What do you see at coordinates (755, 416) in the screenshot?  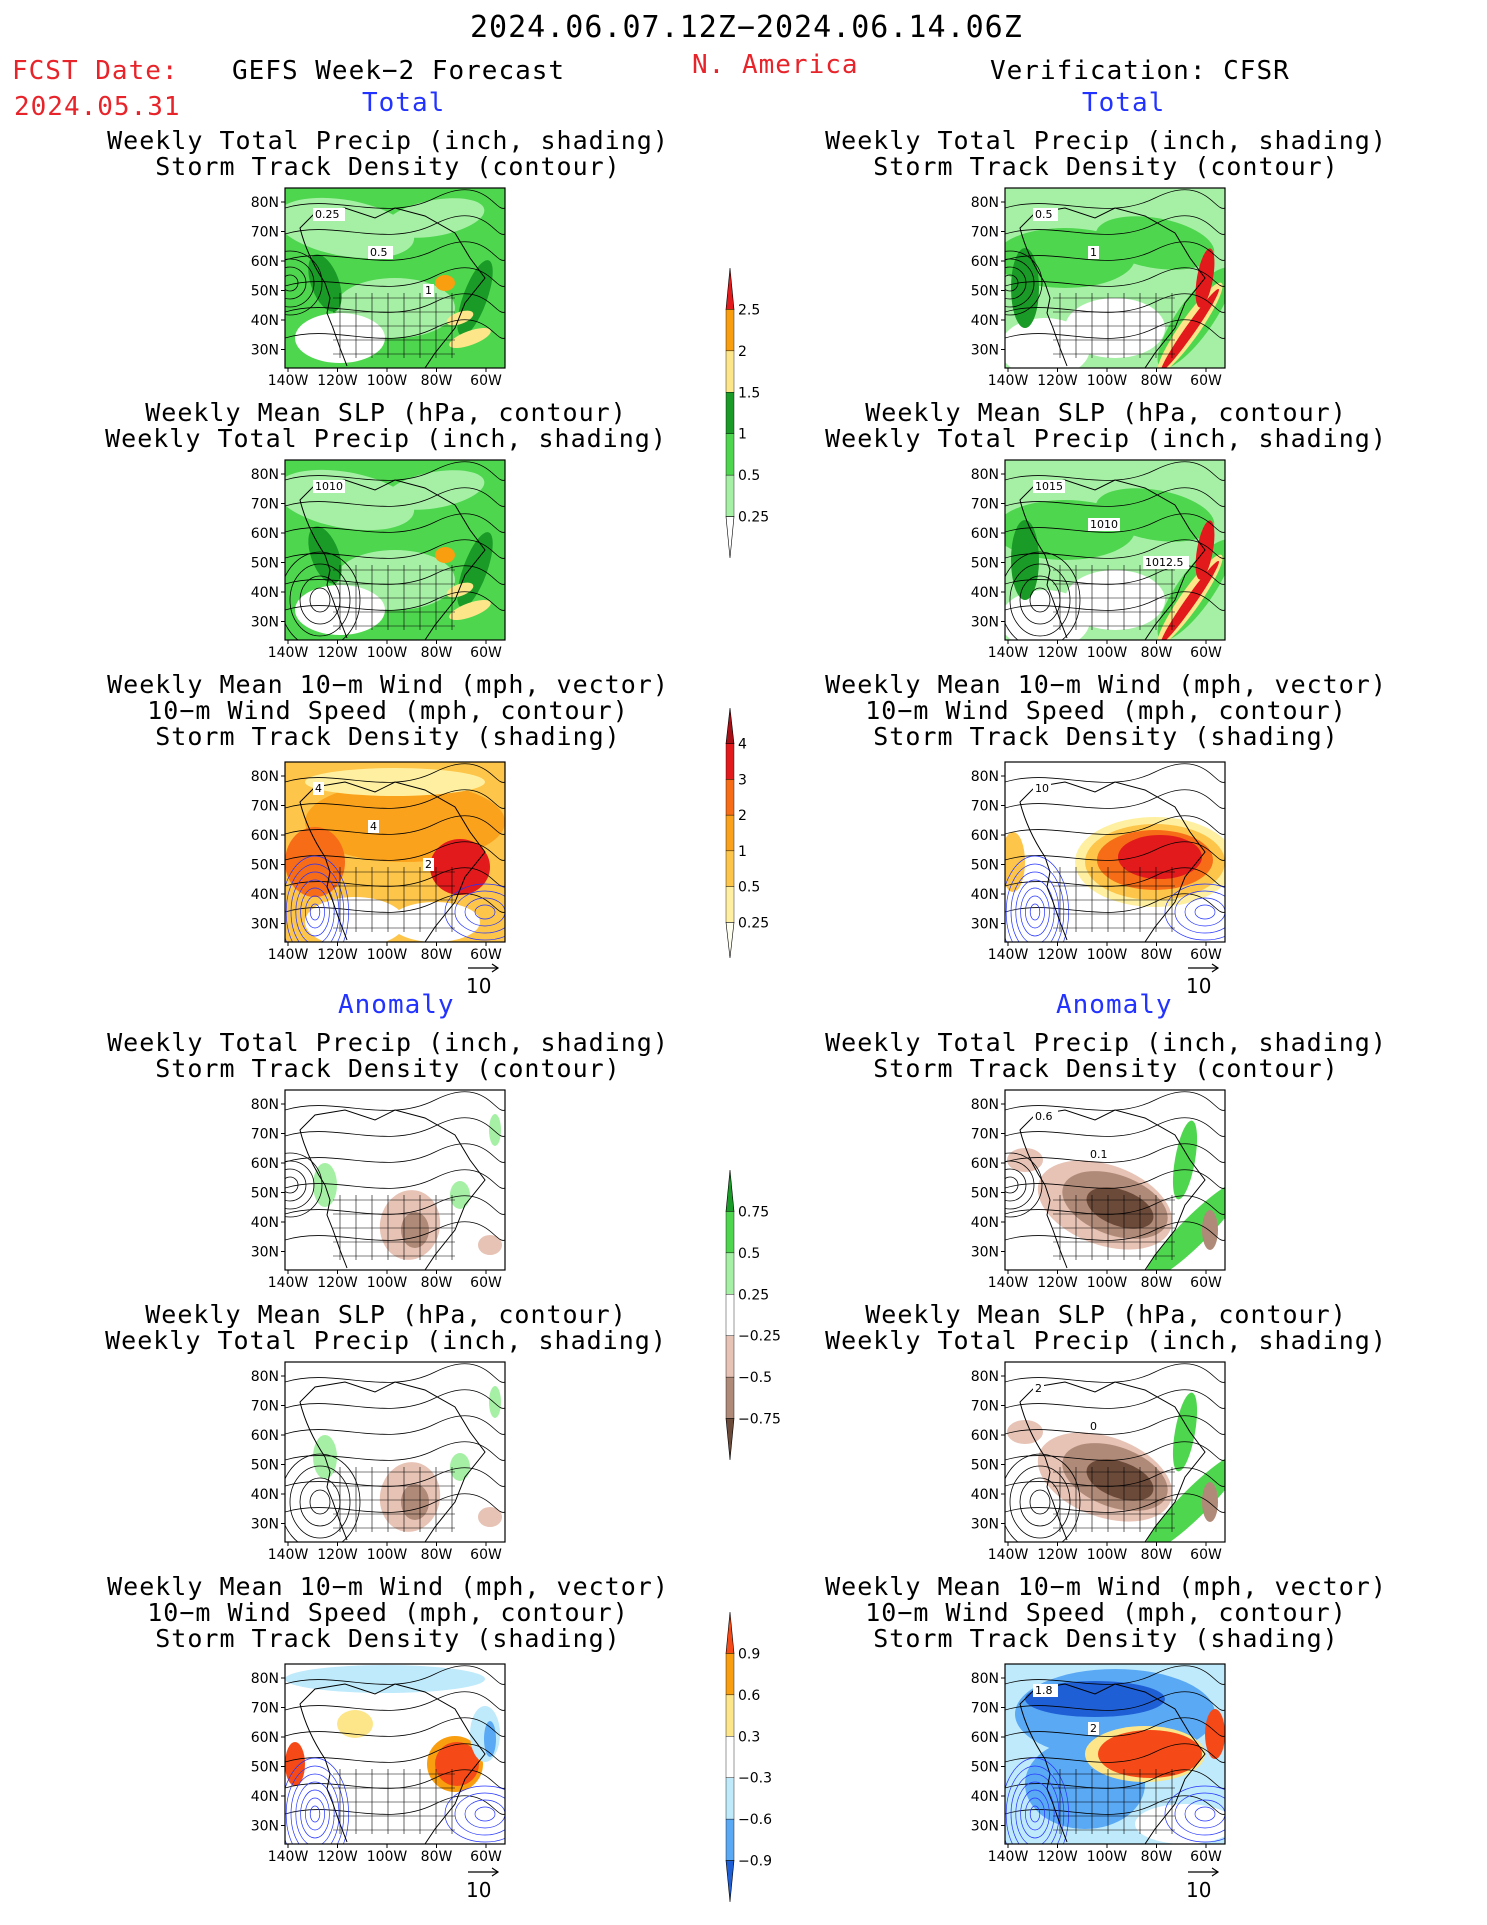 I see `colorbar-precip_total: 2.5 2 1.5 1 0.5 0.25` at bounding box center [755, 416].